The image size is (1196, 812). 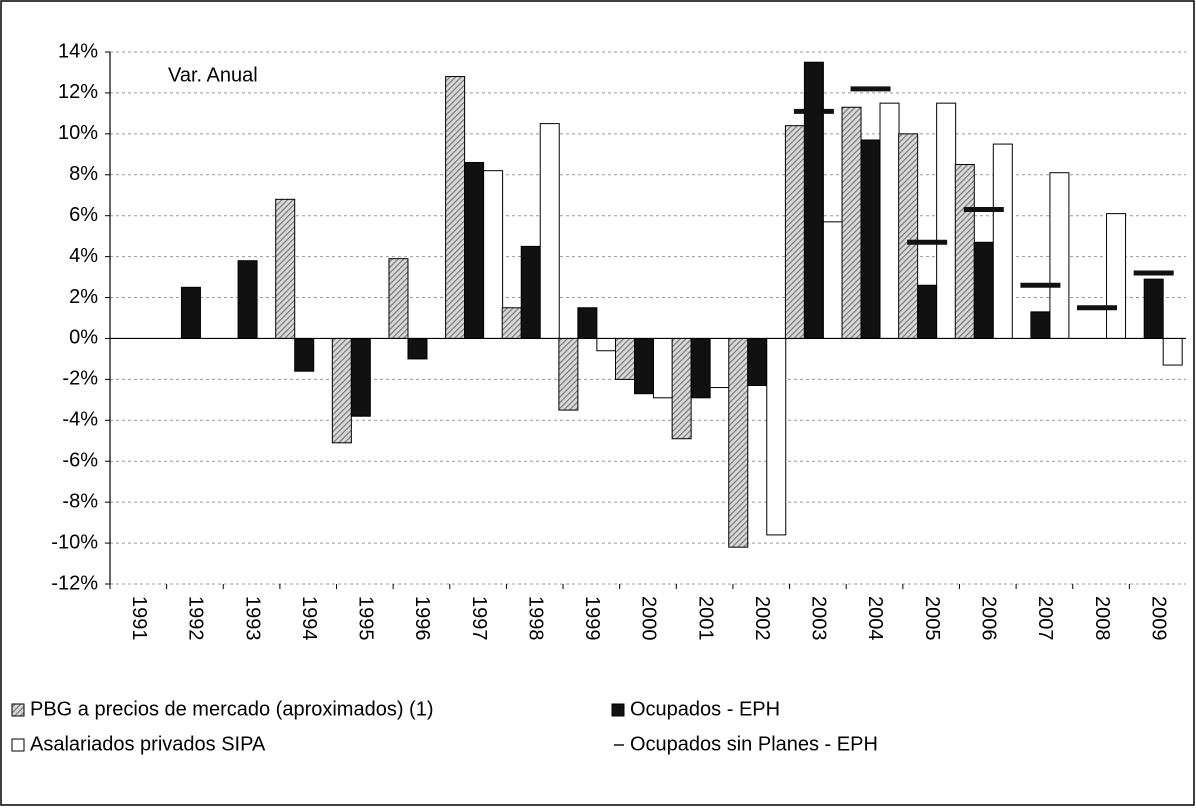 I want to click on y-tick-label: 8%, so click(x=83, y=174).